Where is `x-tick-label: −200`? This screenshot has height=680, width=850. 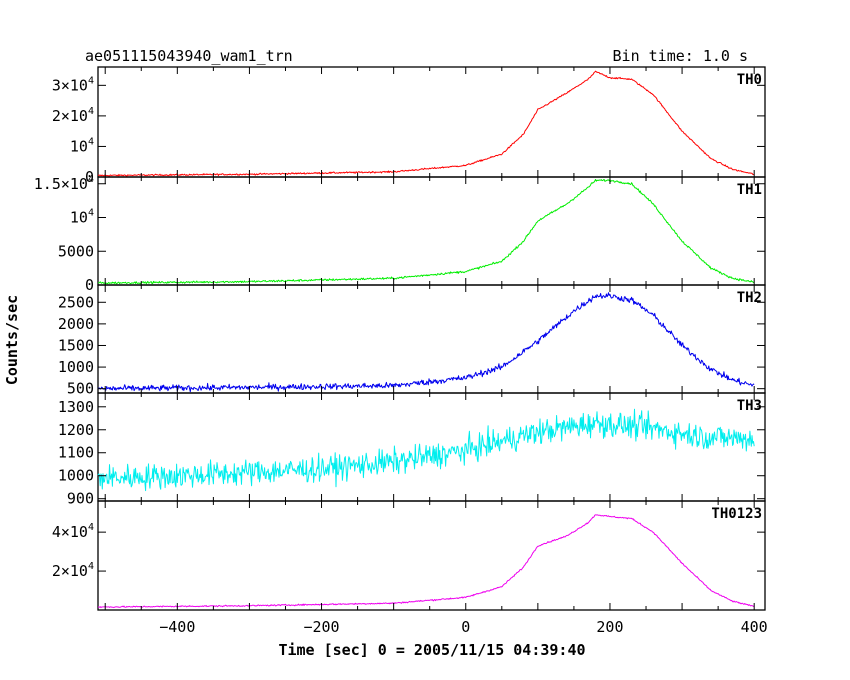 x-tick-label: −200 is located at coordinates (321, 627).